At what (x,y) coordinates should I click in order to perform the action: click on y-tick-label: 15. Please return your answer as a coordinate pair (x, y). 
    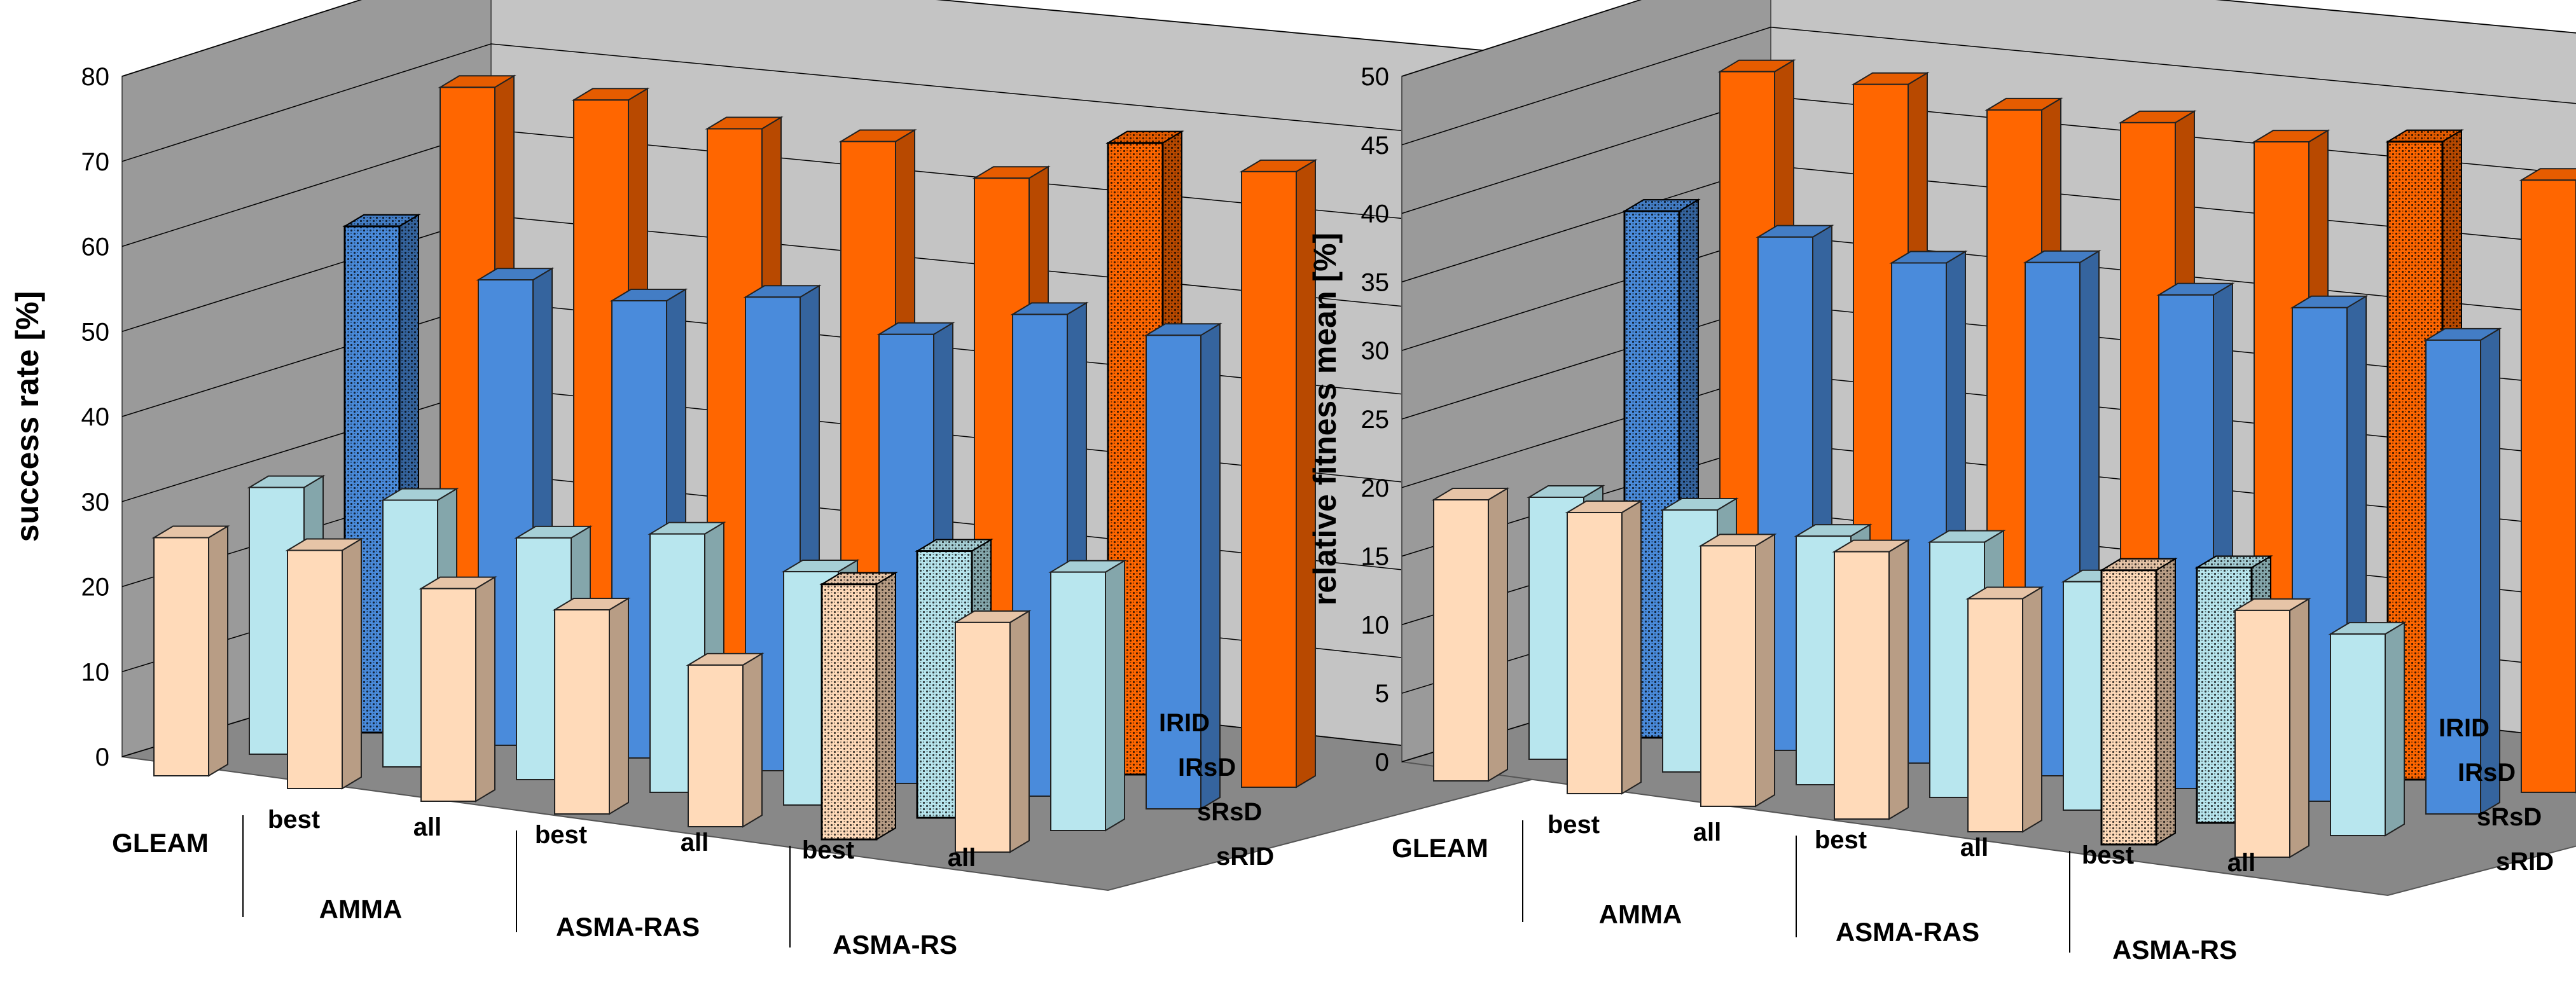
    Looking at the image, I should click on (1375, 557).